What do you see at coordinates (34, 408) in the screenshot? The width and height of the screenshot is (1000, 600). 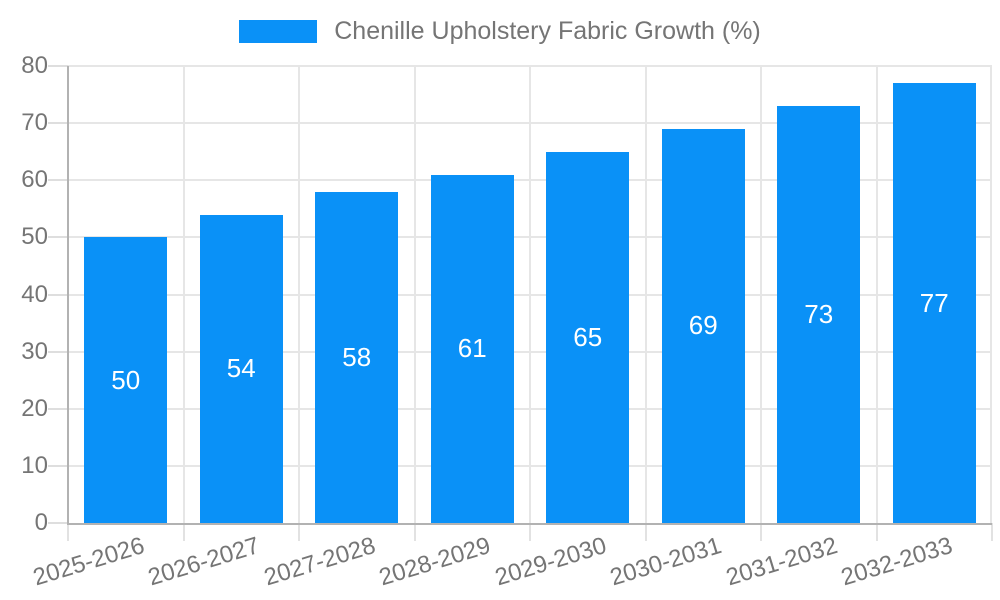 I see `y-axis-tick-label: 20` at bounding box center [34, 408].